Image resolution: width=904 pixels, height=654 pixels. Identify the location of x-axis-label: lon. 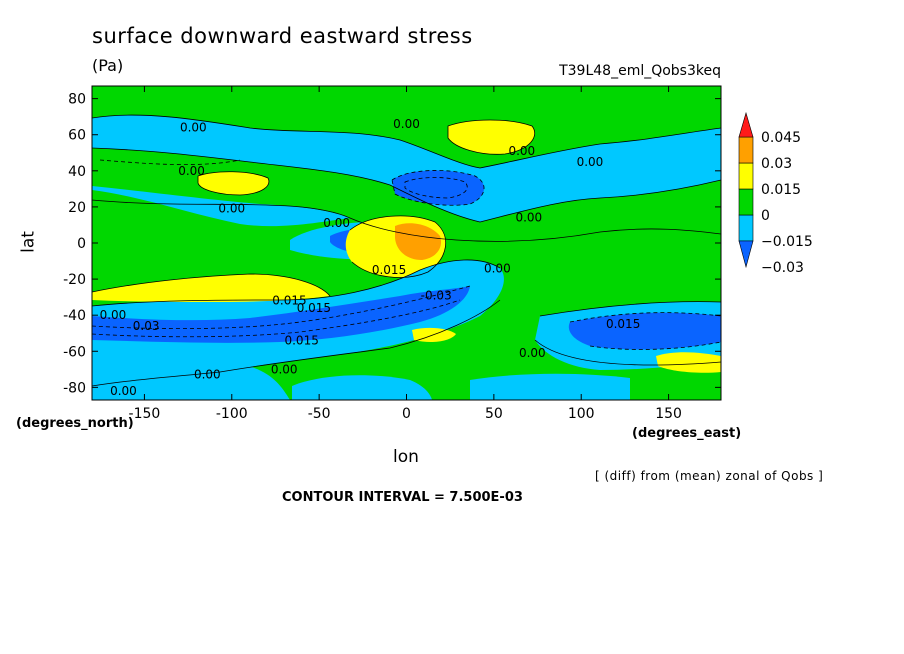
(406, 457).